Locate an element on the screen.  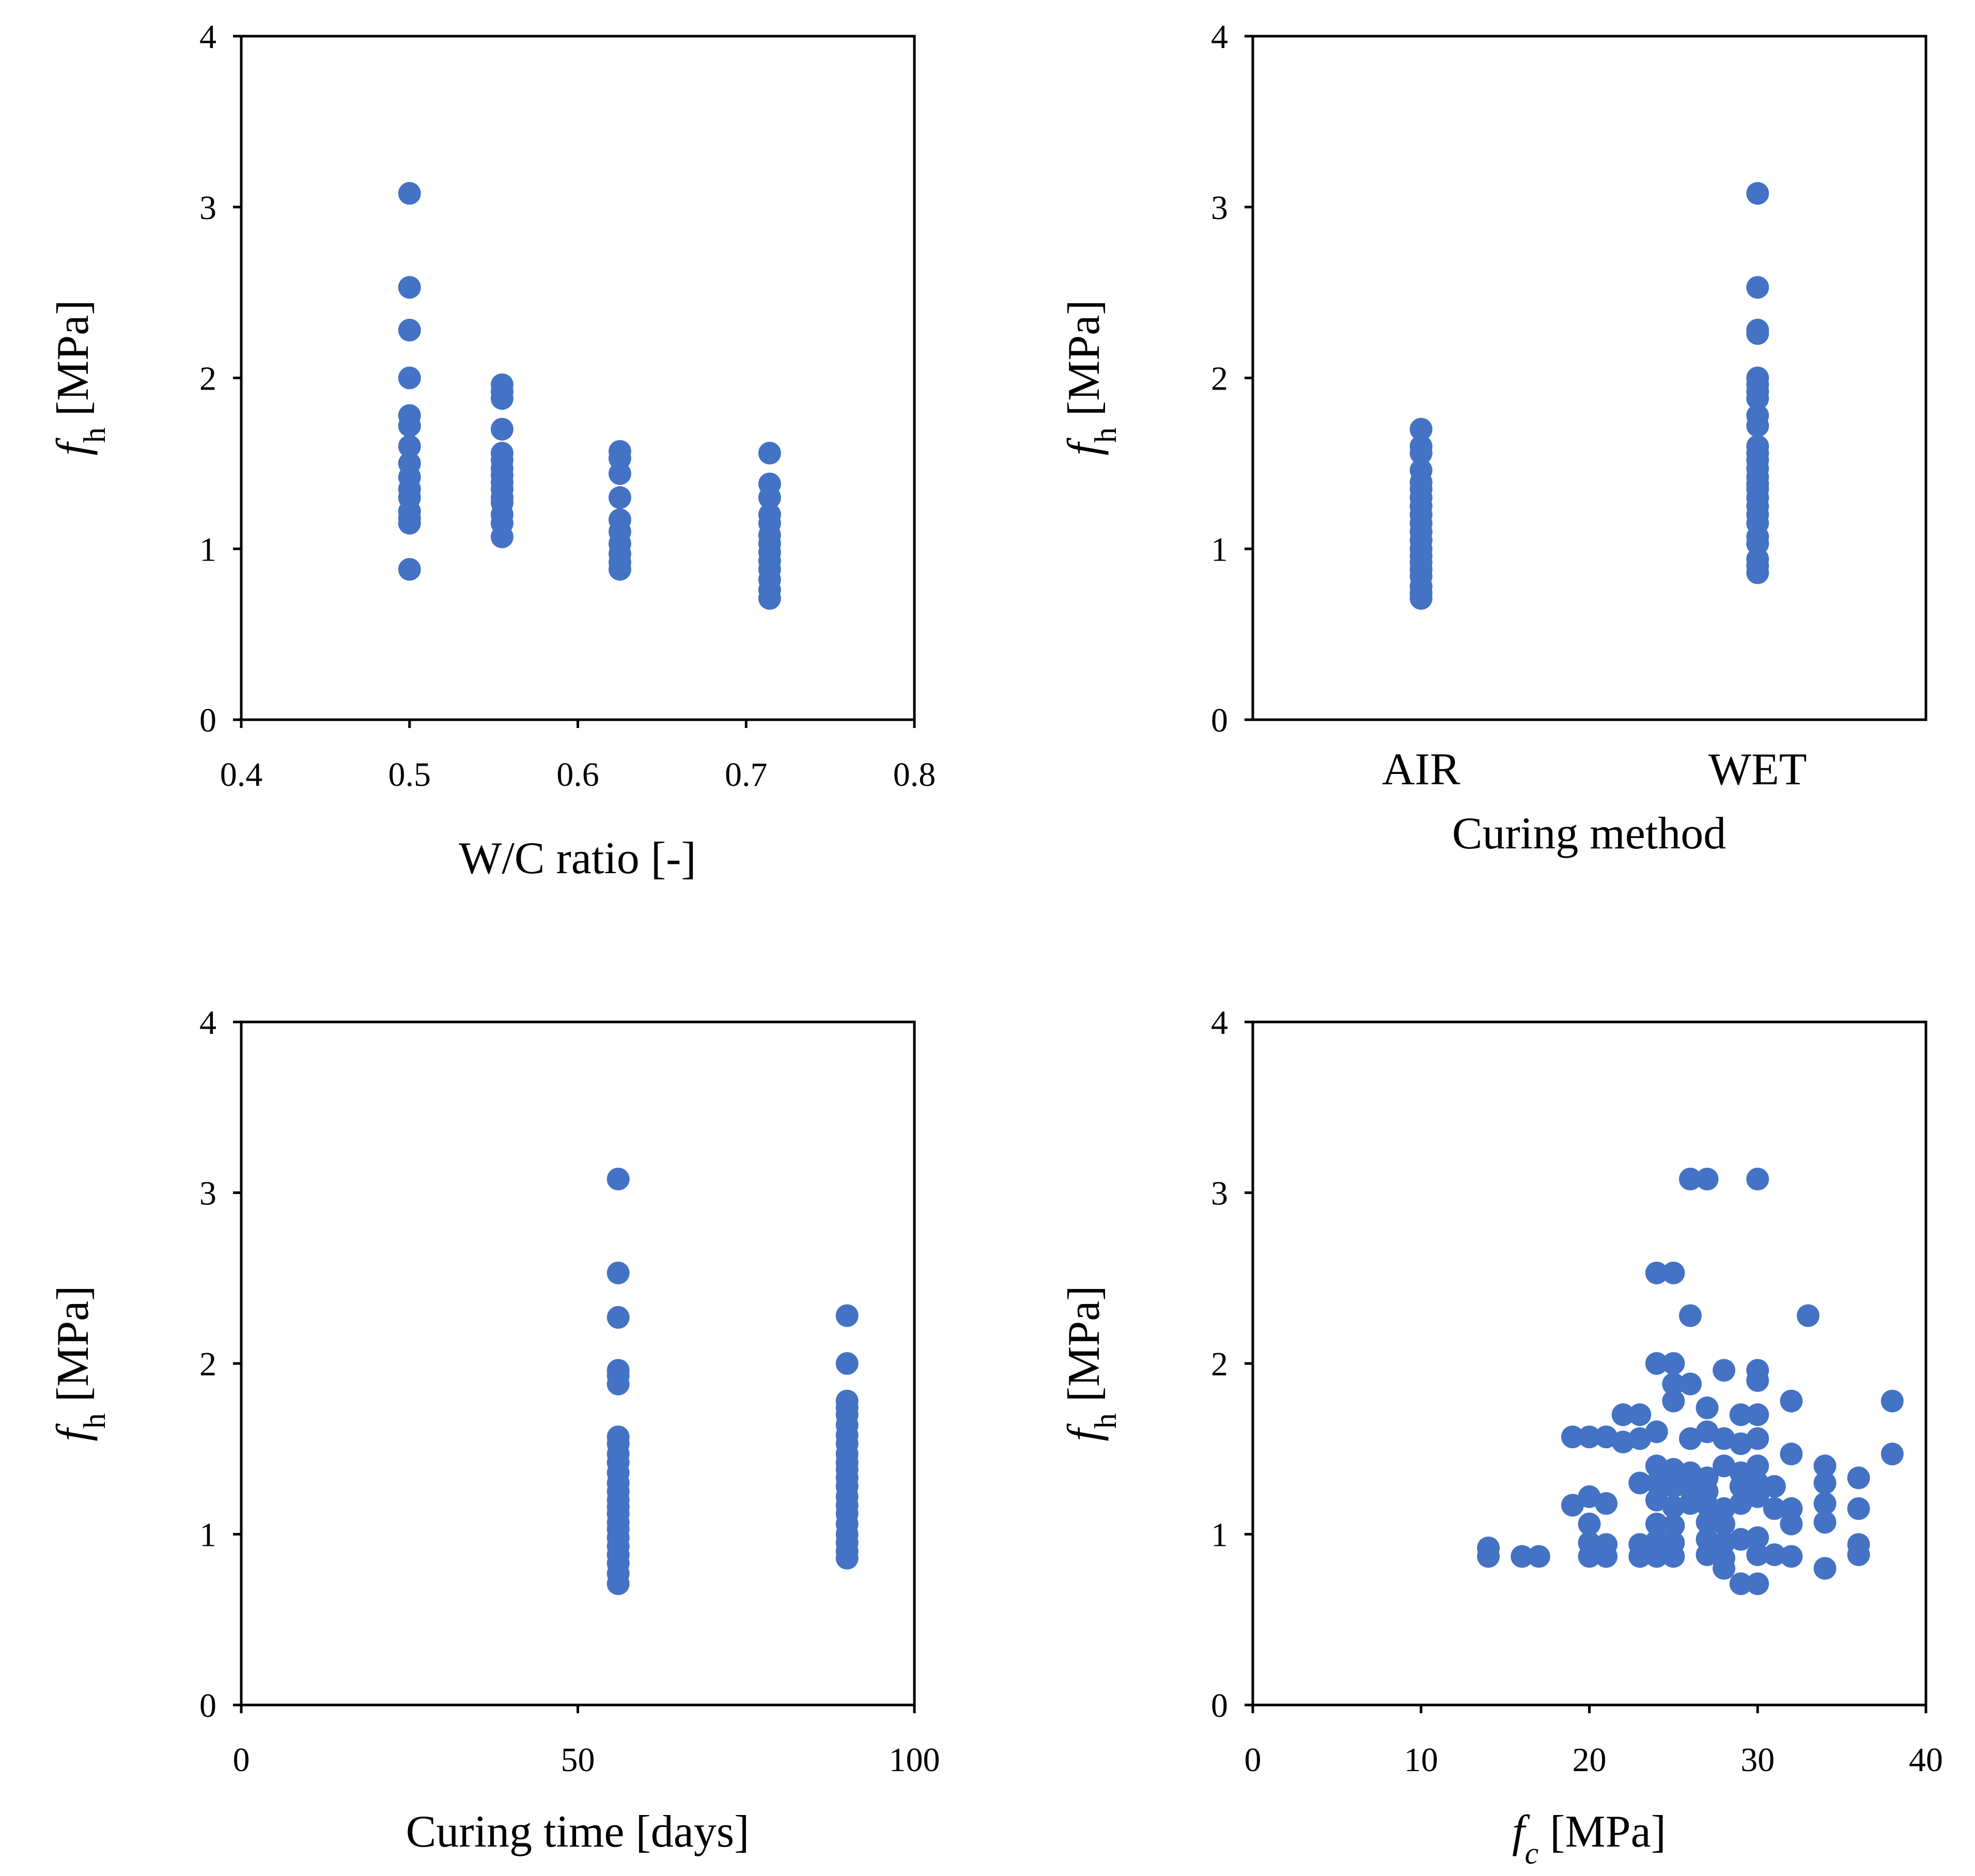
xtick-label: 0.8 is located at coordinates (914, 775).